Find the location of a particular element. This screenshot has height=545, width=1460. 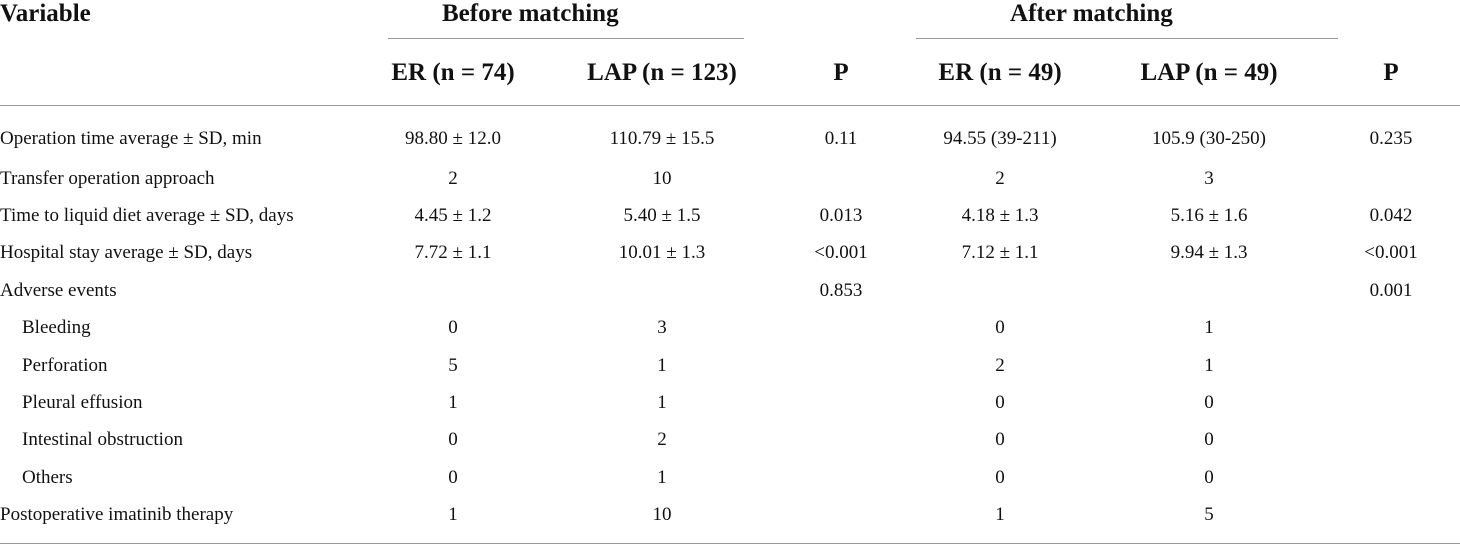

cell-lap-before: 5.40 ± 1.5 is located at coordinates (662, 216).